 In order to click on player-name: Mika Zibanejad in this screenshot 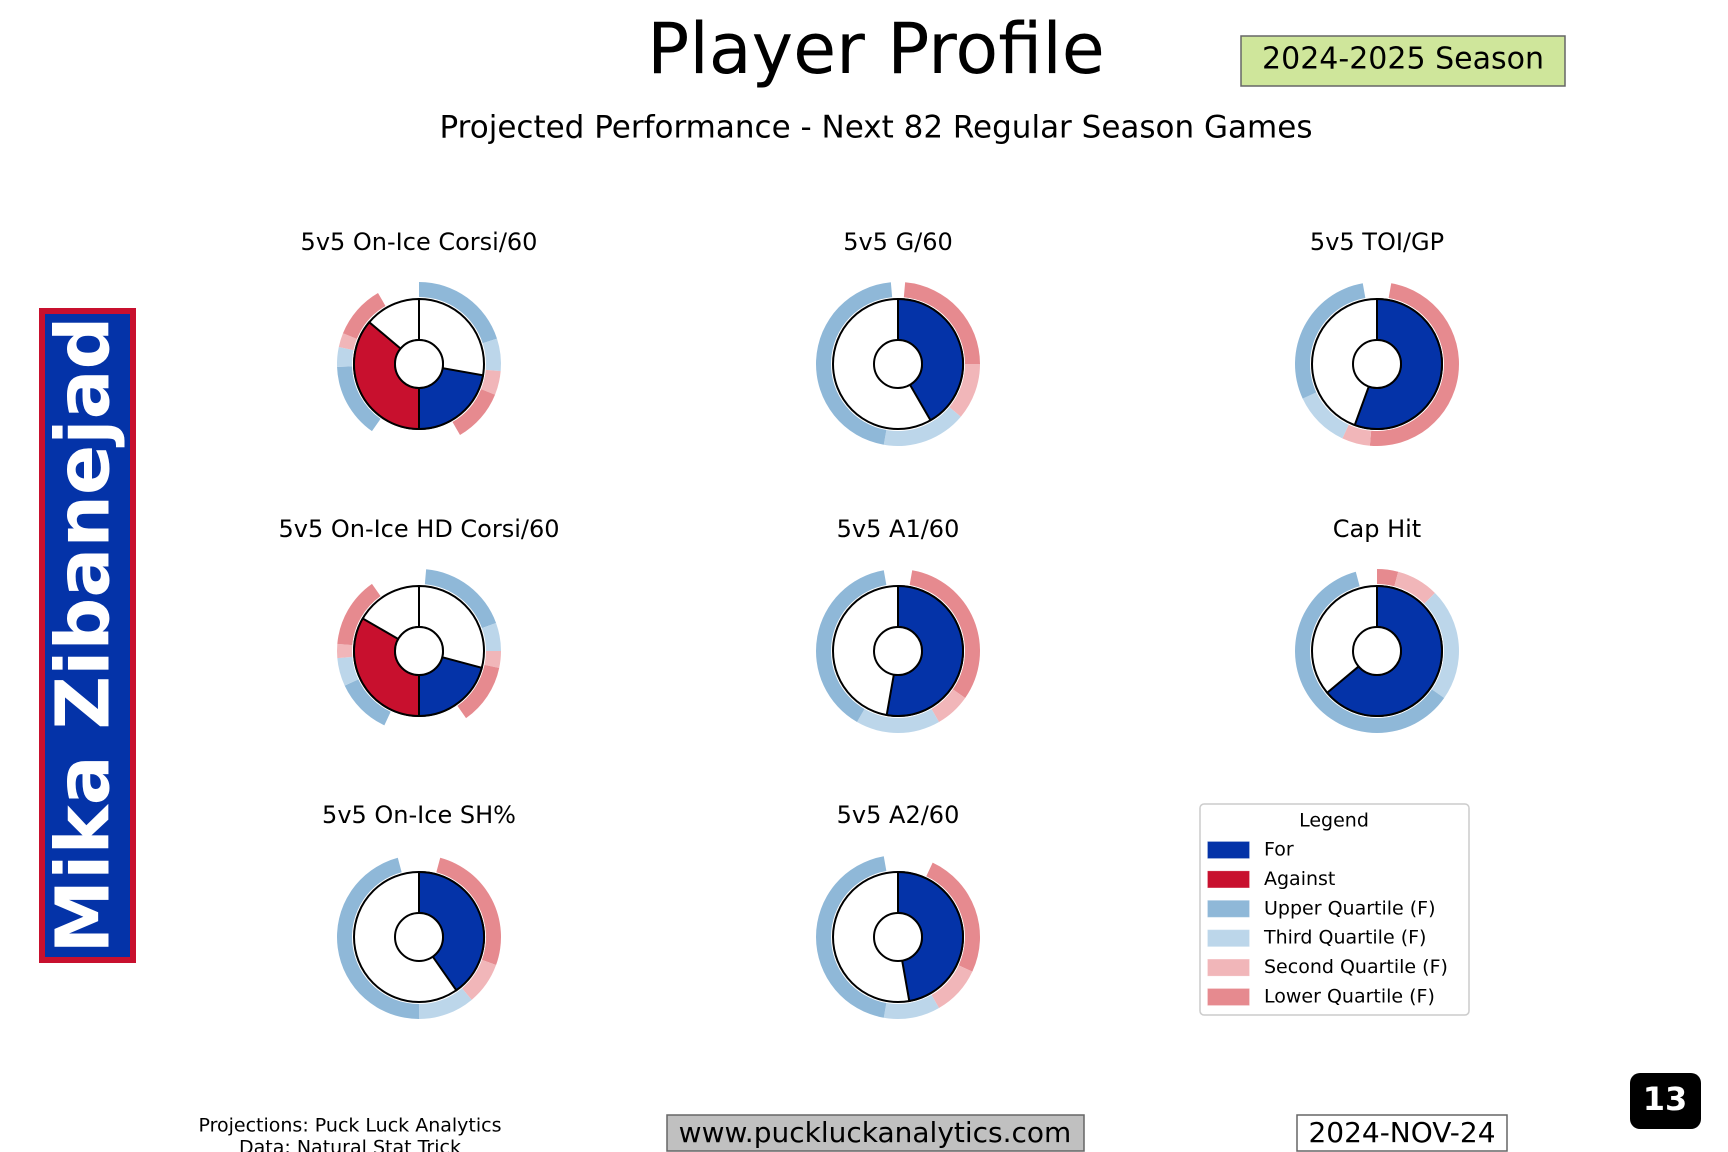, I will do `click(84, 635)`.